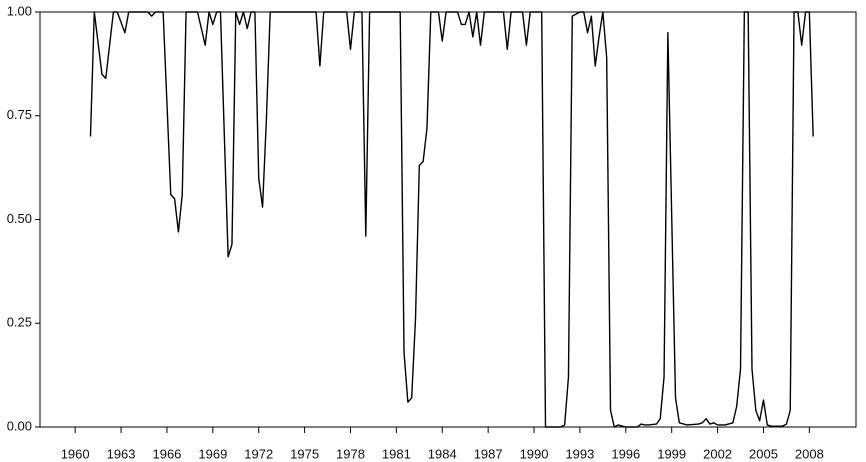 This screenshot has height=462, width=866. Describe the element at coordinates (809, 453) in the screenshot. I see `x-tick-label: 2008` at that location.